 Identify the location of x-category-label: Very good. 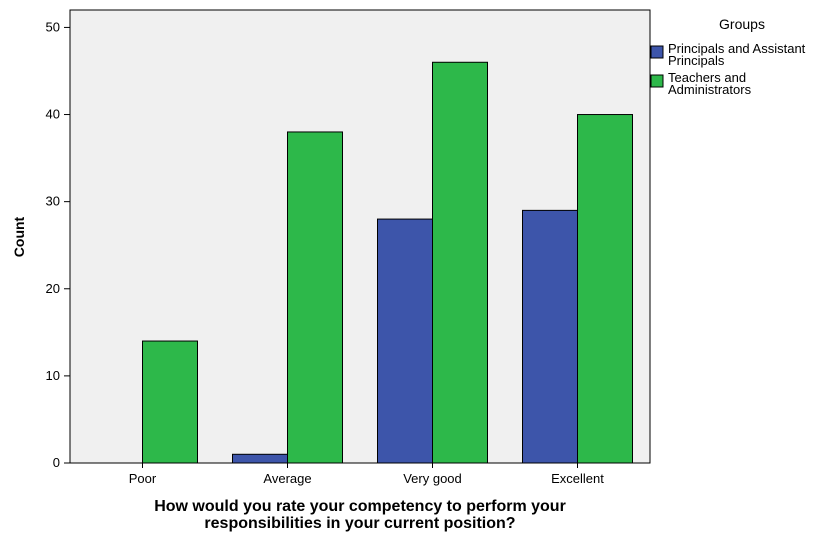
(432, 478).